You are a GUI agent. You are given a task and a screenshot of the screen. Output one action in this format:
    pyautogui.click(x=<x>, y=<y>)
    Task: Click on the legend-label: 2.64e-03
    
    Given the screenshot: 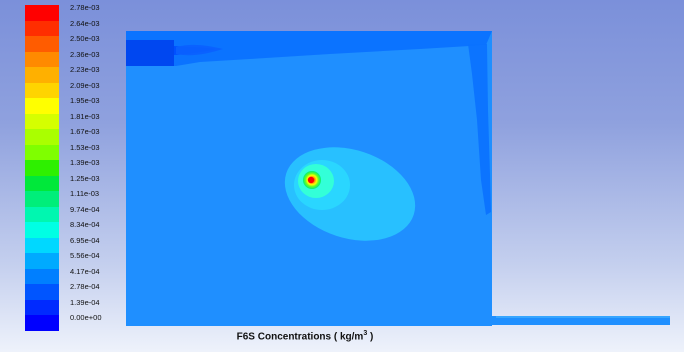 What is the action you would take?
    pyautogui.click(x=85, y=23)
    